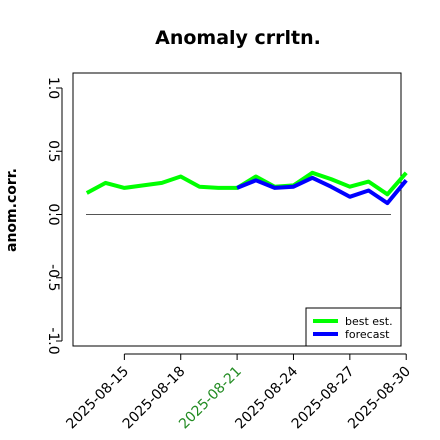 This screenshot has width=440, height=440. What do you see at coordinates (322, 190) in the screenshot?
I see `series-line` at bounding box center [322, 190].